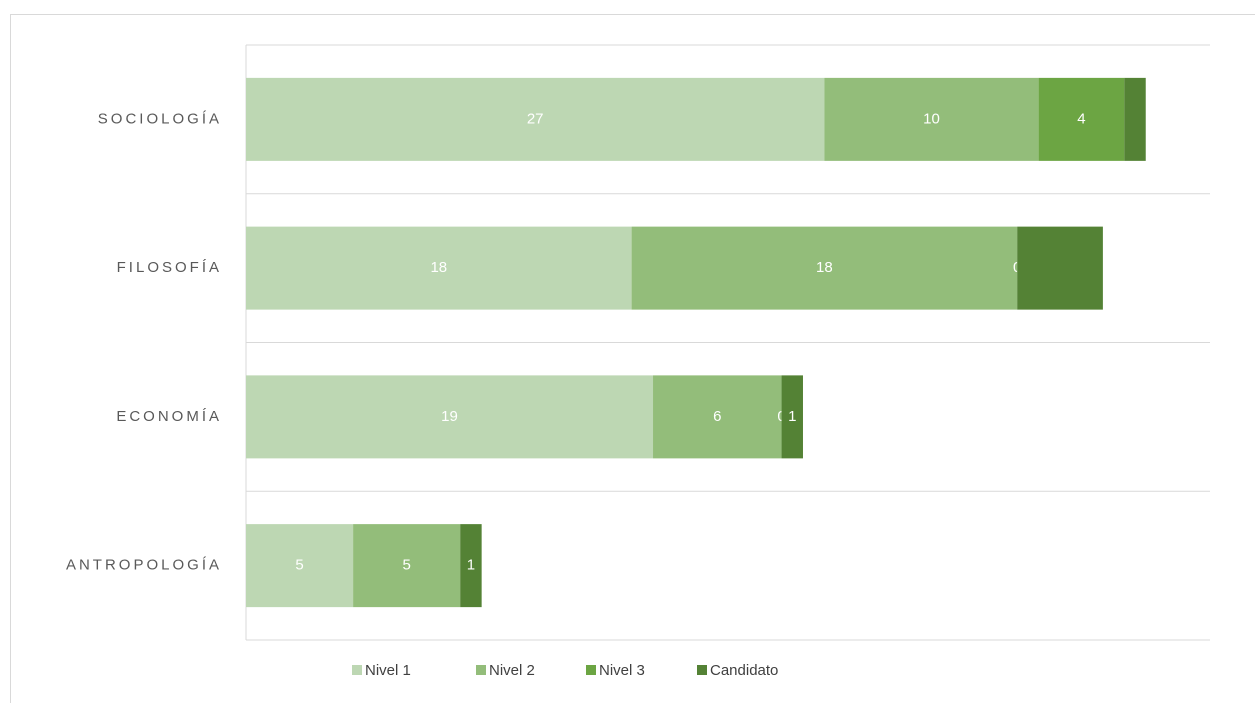 Image resolution: width=1255 pixels, height=703 pixels. Describe the element at coordinates (169, 267) in the screenshot. I see `category-label: FILOSOFÍA` at that location.